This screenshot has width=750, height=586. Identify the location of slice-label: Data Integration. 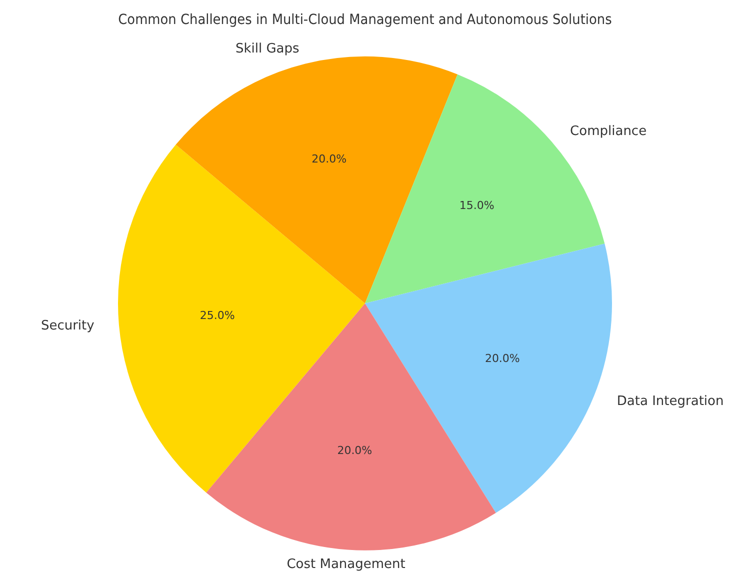
(670, 401).